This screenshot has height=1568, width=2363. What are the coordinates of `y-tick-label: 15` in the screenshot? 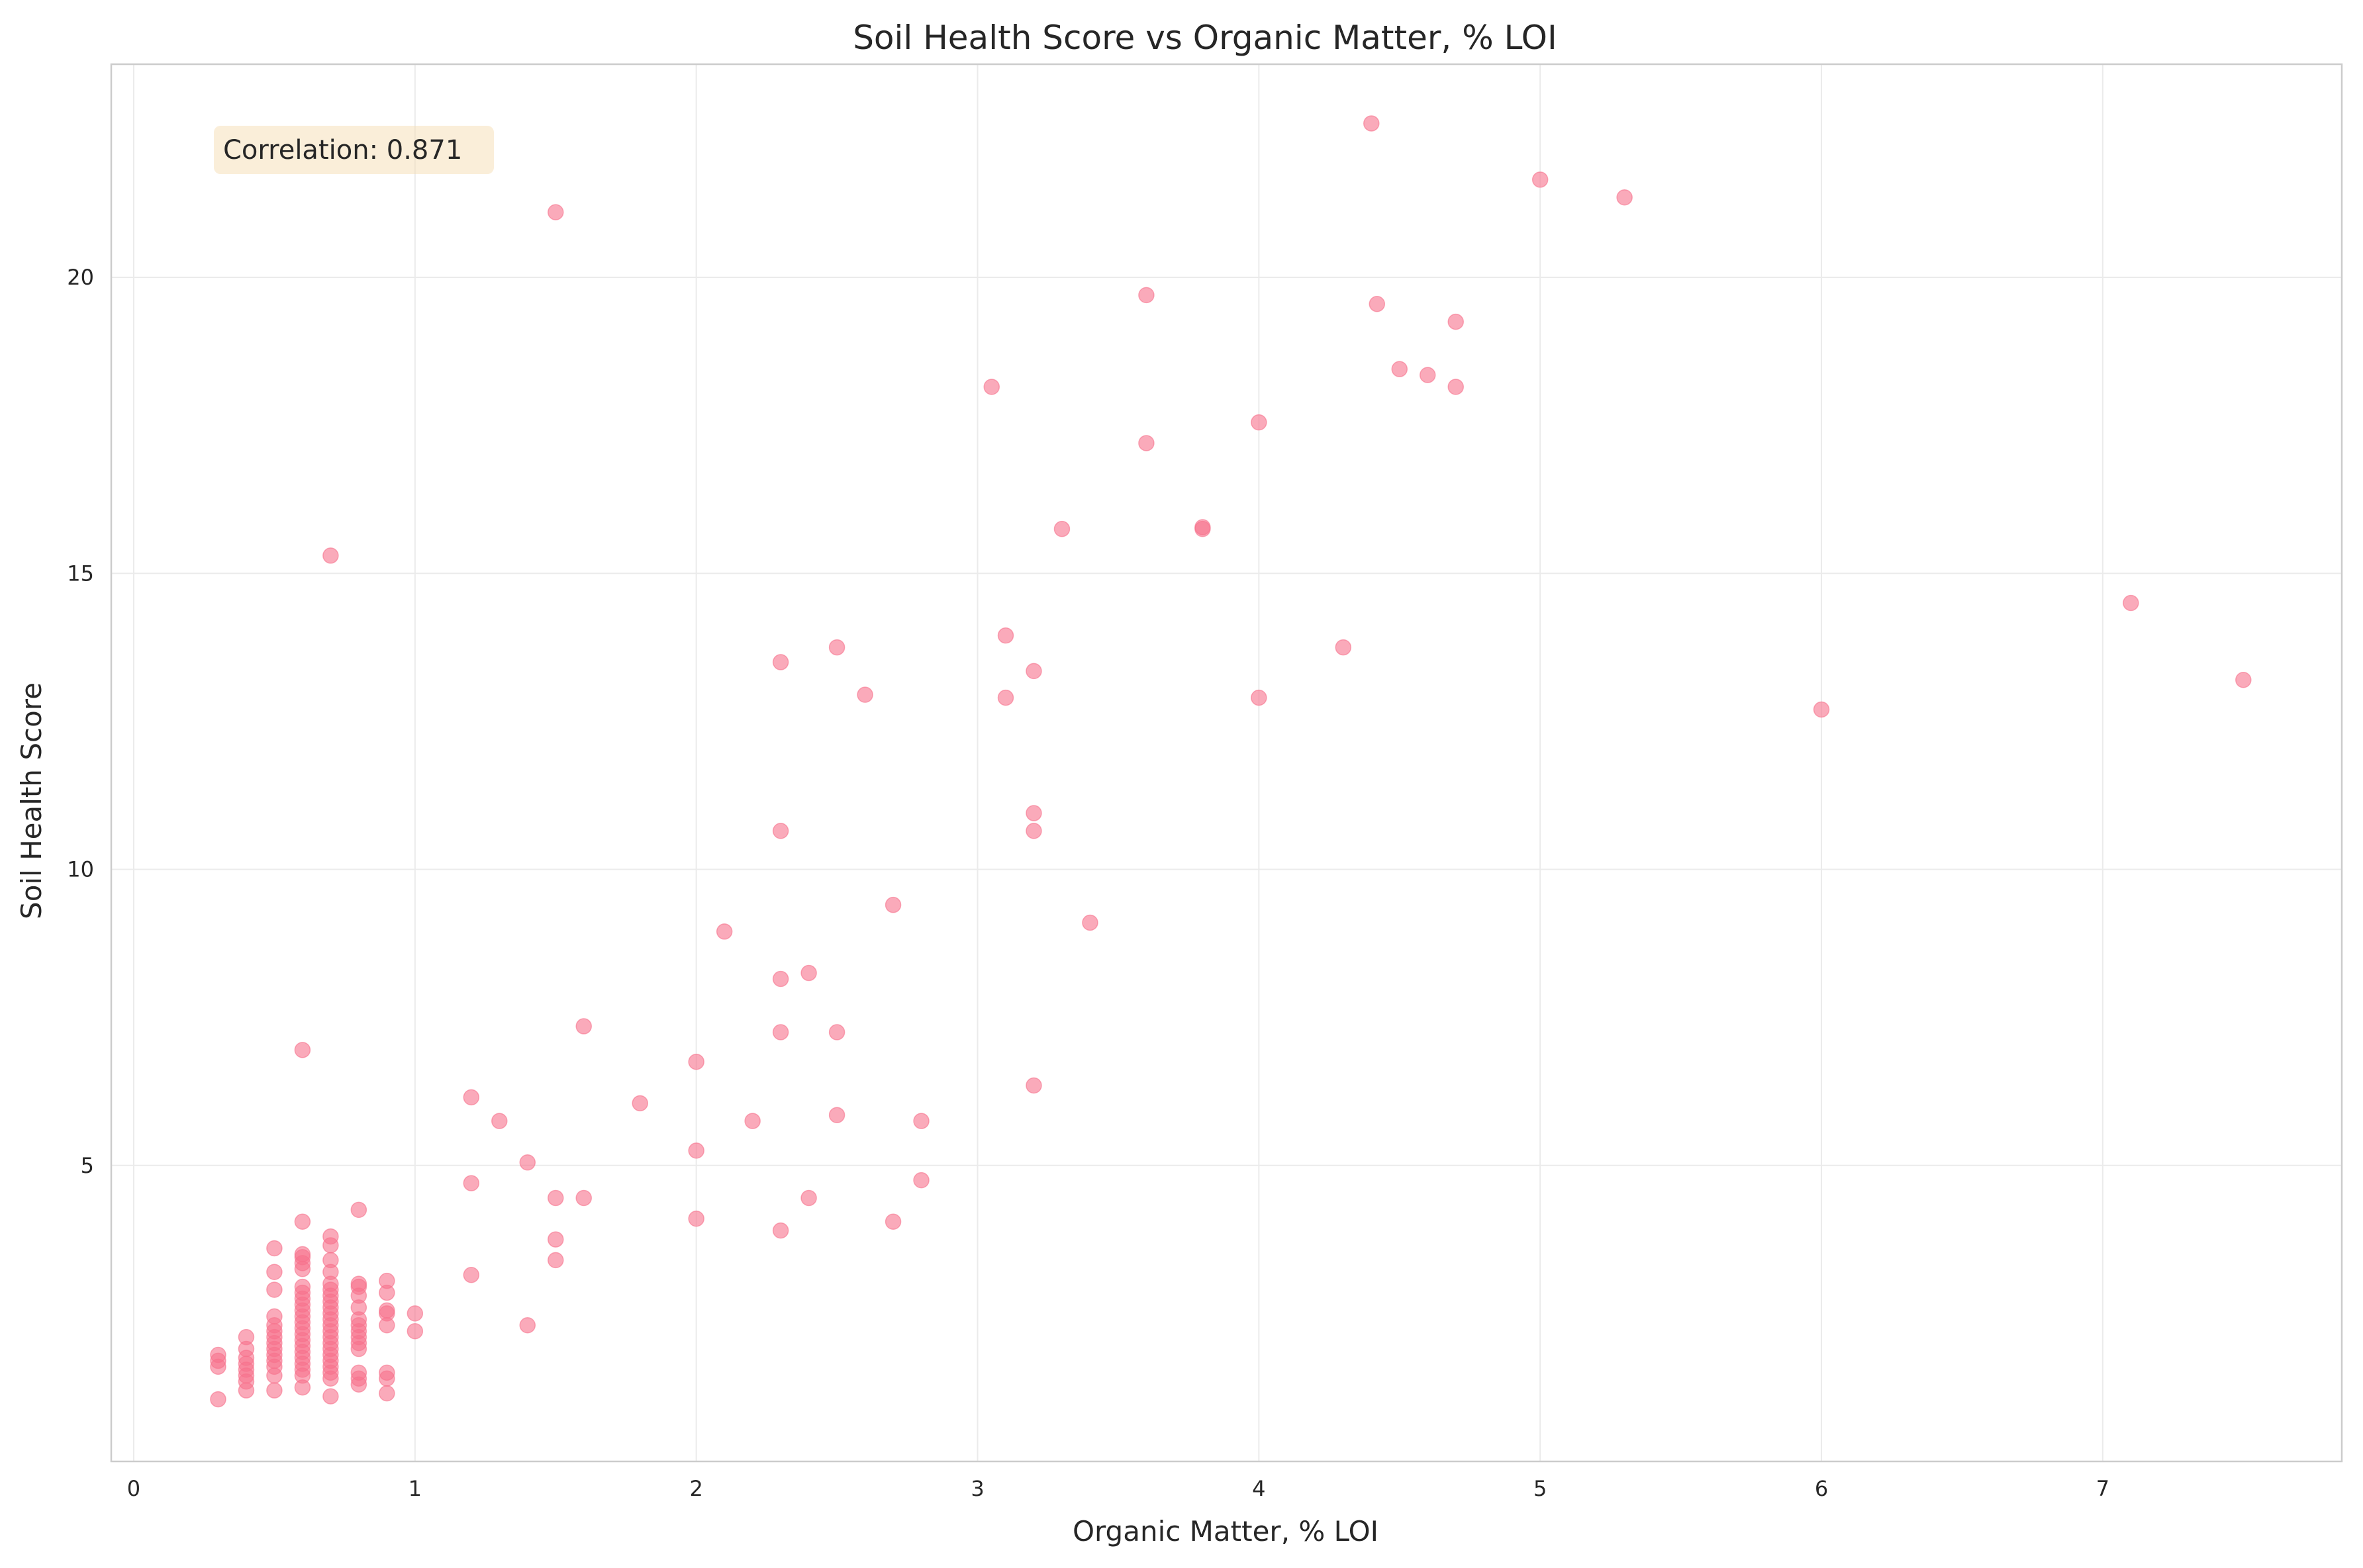 It's located at (80, 573).